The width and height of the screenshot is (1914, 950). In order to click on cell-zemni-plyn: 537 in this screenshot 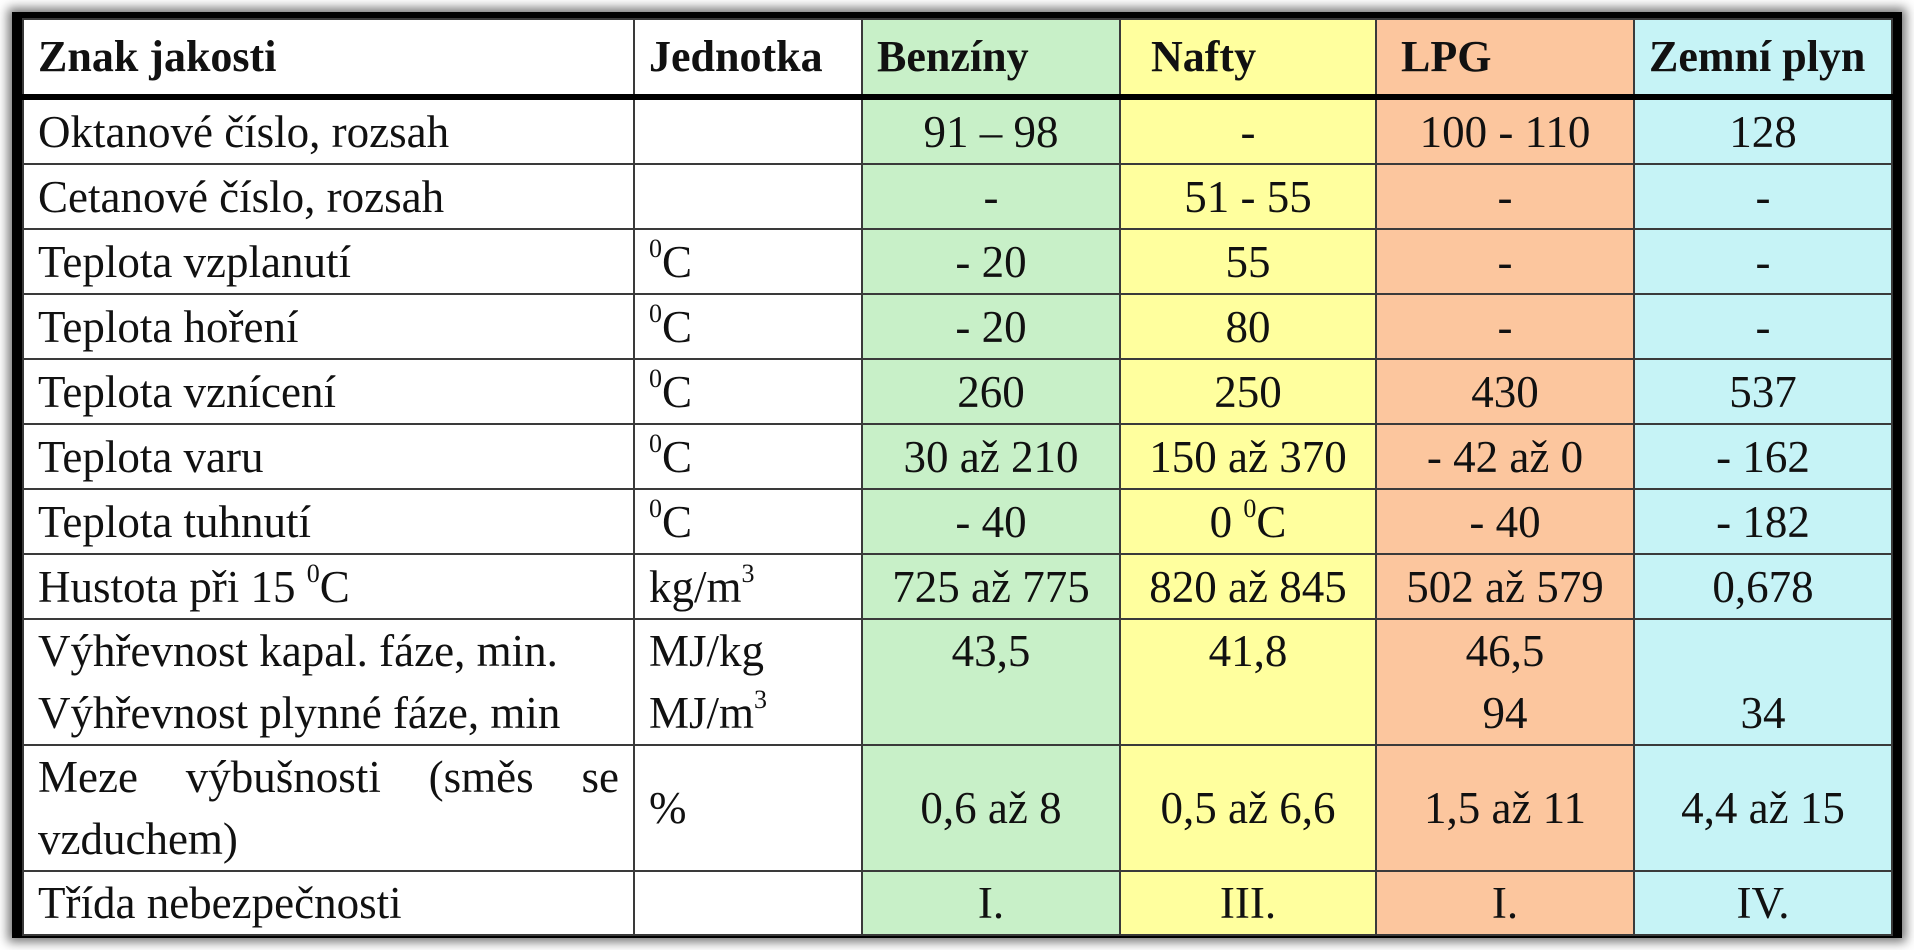, I will do `click(1763, 391)`.